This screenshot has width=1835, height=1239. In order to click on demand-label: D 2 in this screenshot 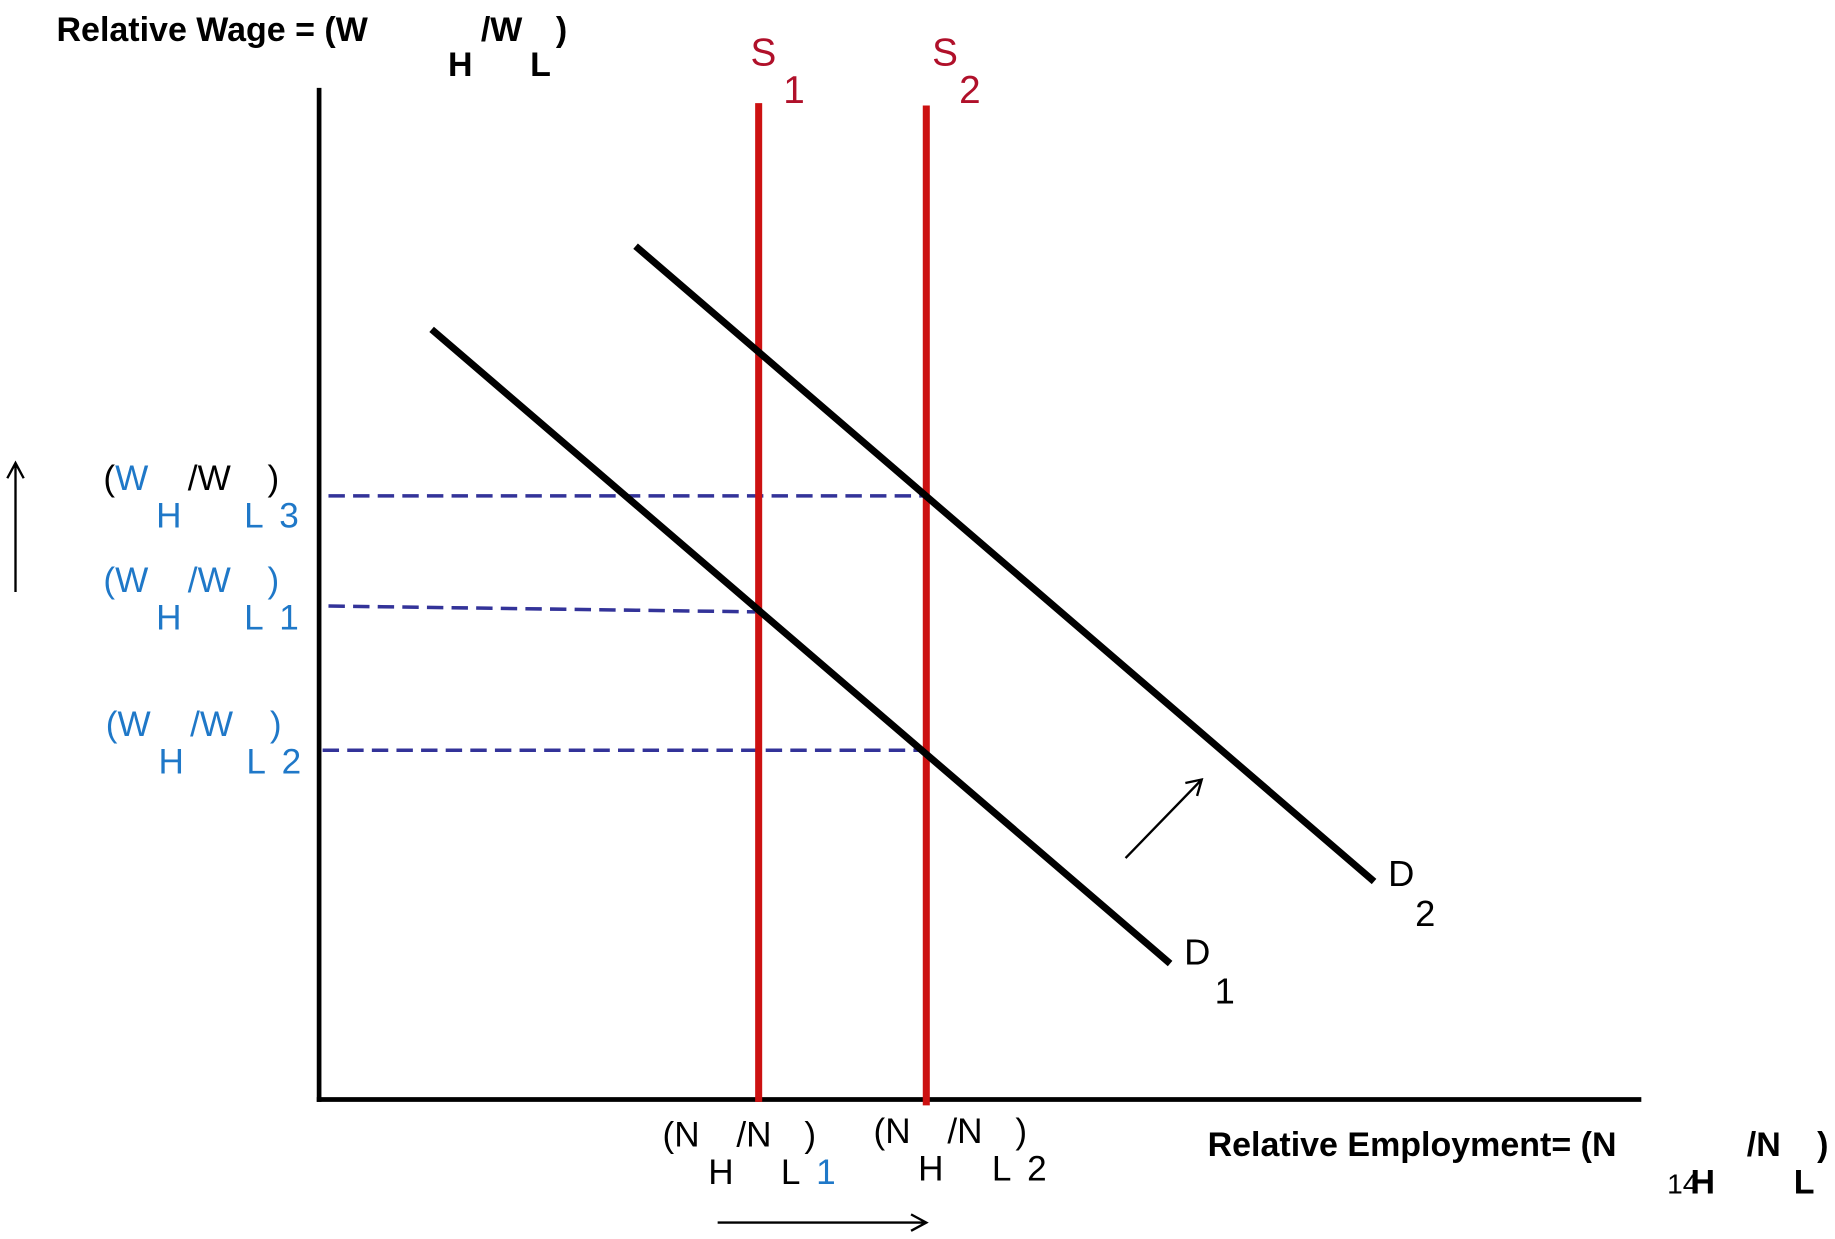, I will do `click(1411, 893)`.